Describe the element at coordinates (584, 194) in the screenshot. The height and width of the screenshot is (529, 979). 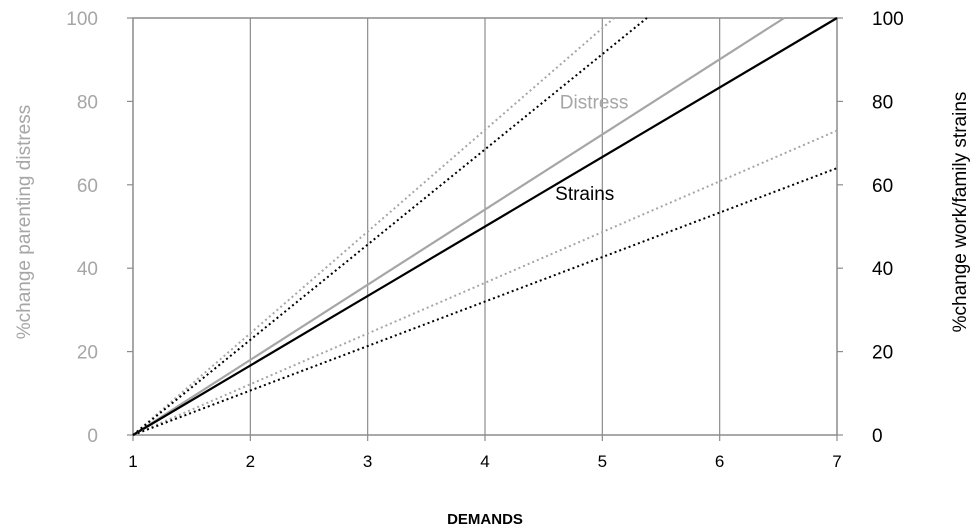
I see `strains-label: Strains` at that location.